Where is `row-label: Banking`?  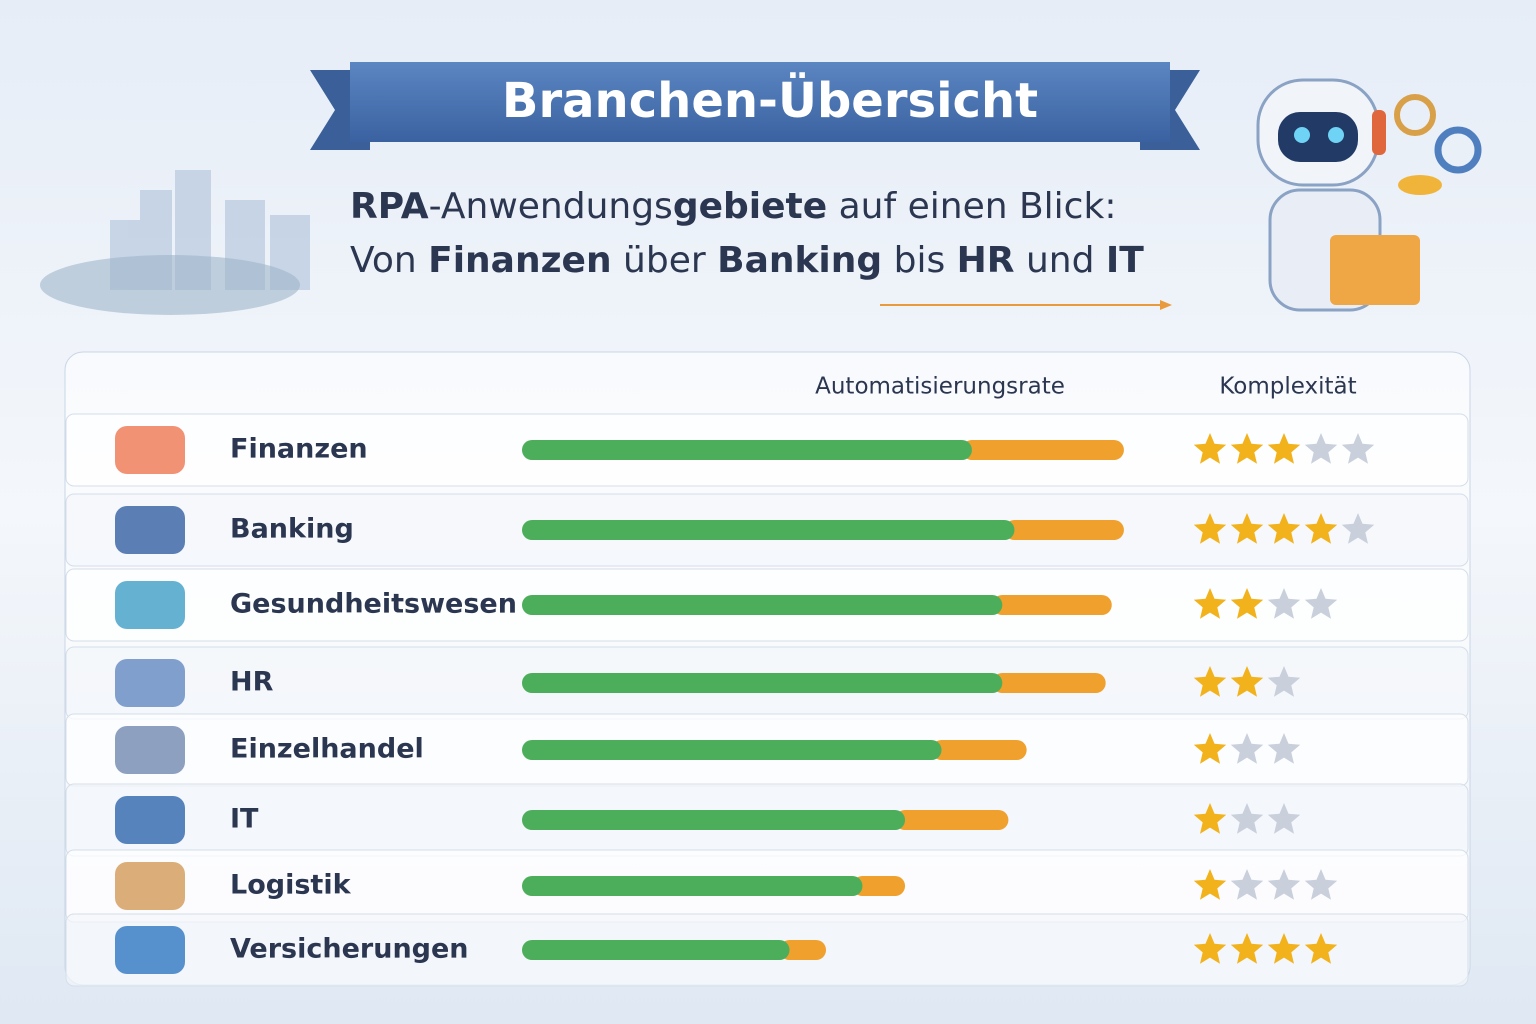
row-label: Banking is located at coordinates (292, 529).